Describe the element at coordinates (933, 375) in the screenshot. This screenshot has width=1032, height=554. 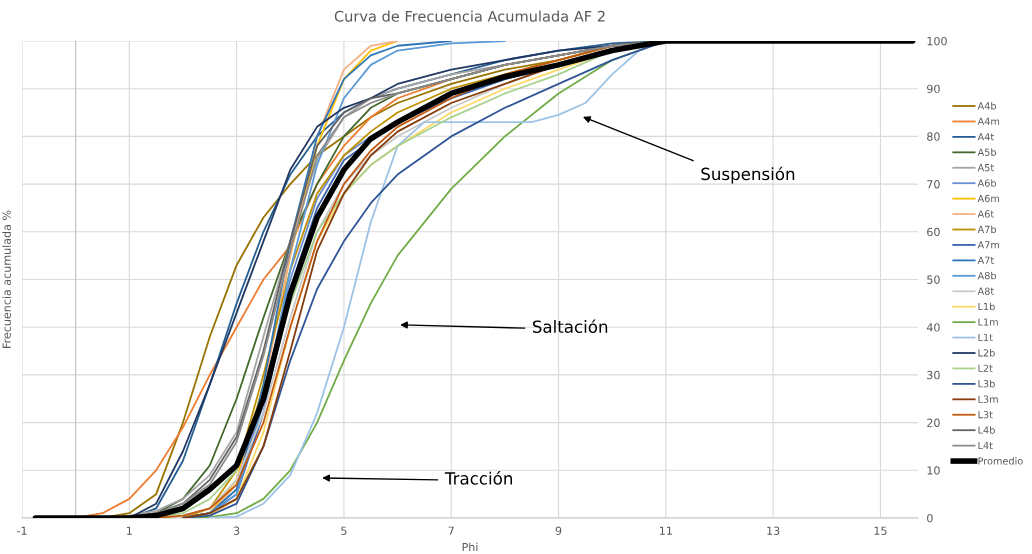
I see `y-tick-label: 30` at that location.